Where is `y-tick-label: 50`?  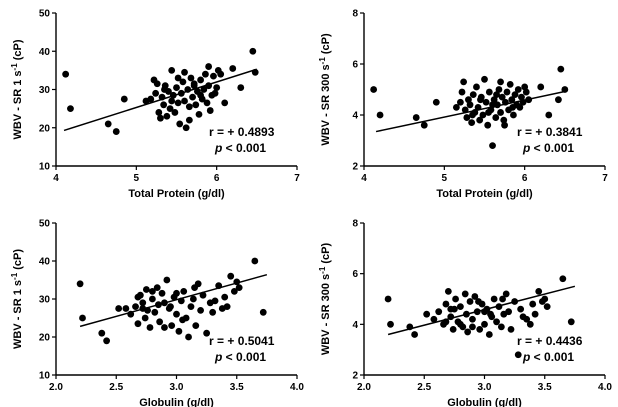 y-tick-label: 50 is located at coordinates (45, 224).